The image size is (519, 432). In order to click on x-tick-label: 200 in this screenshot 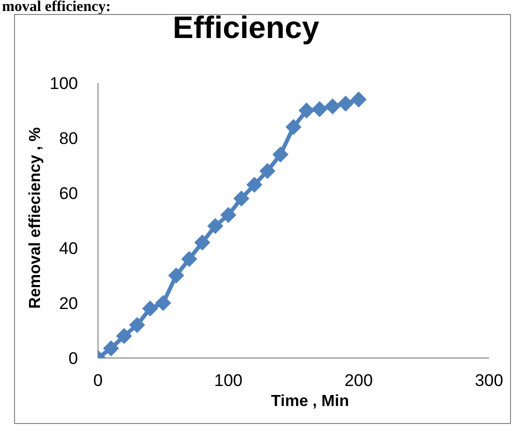, I will do `click(358, 380)`.